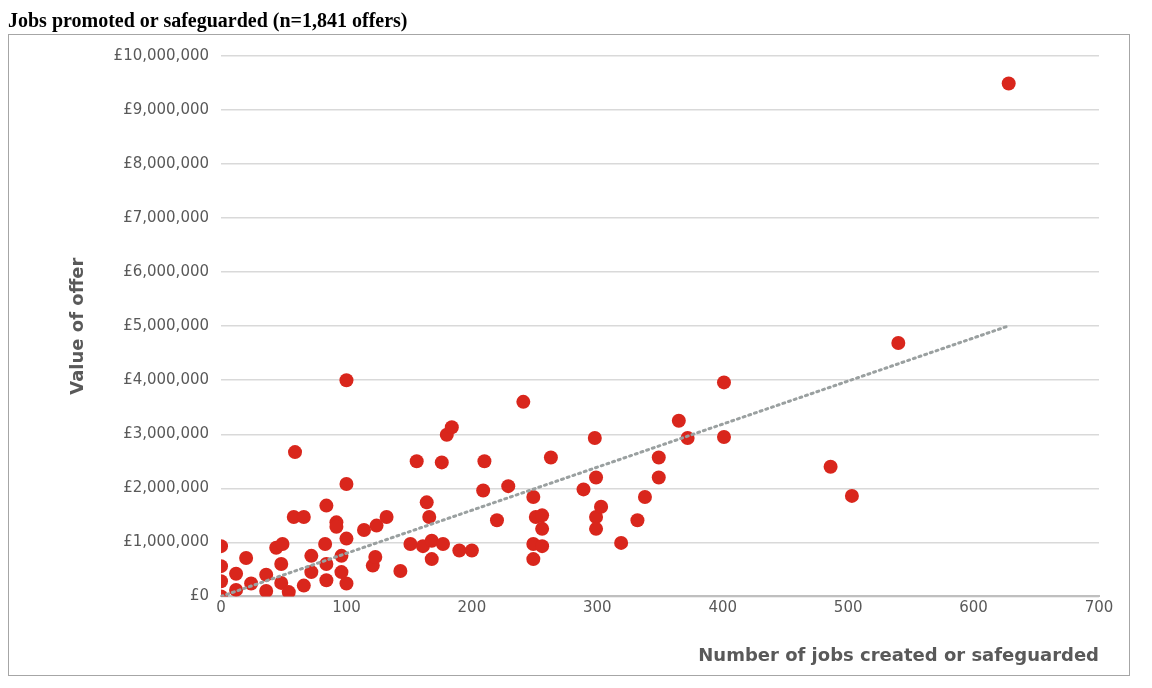 Image resolution: width=1152 pixels, height=688 pixels. I want to click on y-tick-label: £4,000,000, so click(166, 379).